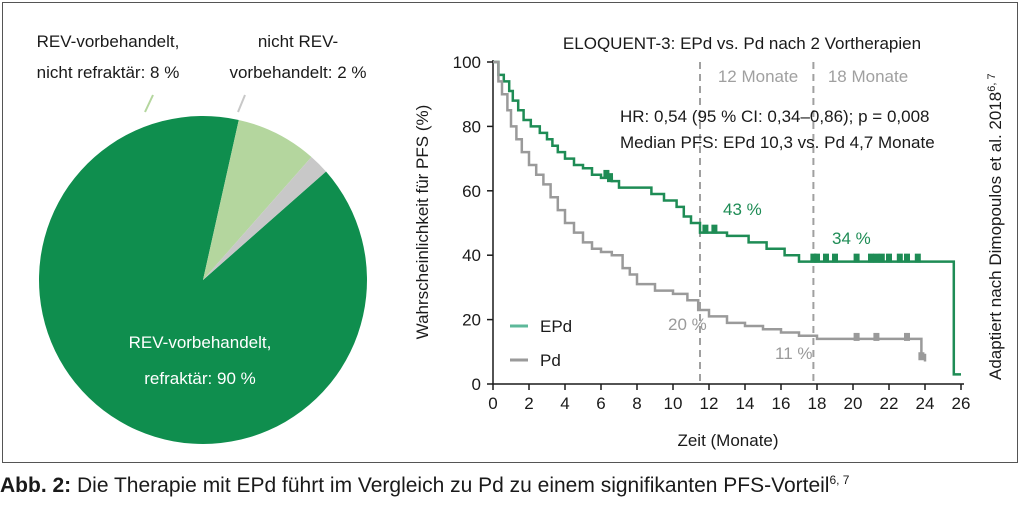 The height and width of the screenshot is (517, 1024). What do you see at coordinates (961, 403) in the screenshot?
I see `km-x-tick-label: 26` at bounding box center [961, 403].